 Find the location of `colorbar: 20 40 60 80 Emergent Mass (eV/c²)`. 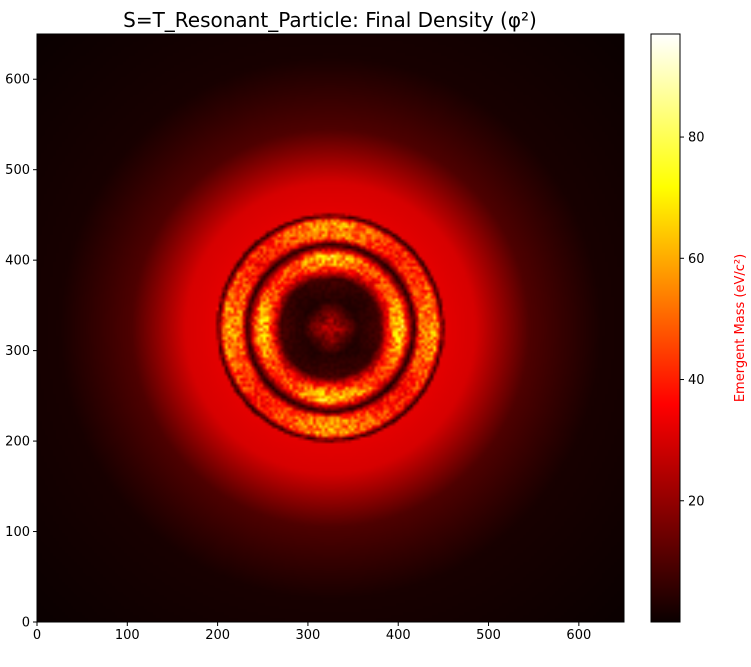

colorbar: 20 40 60 80 Emergent Mass (eV/c²) is located at coordinates (699, 328).